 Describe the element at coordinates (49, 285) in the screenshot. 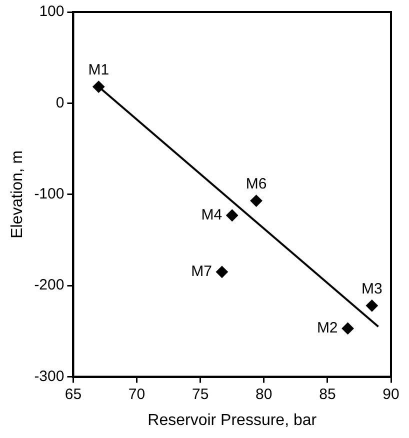

I see `y-tick-label: -200` at that location.